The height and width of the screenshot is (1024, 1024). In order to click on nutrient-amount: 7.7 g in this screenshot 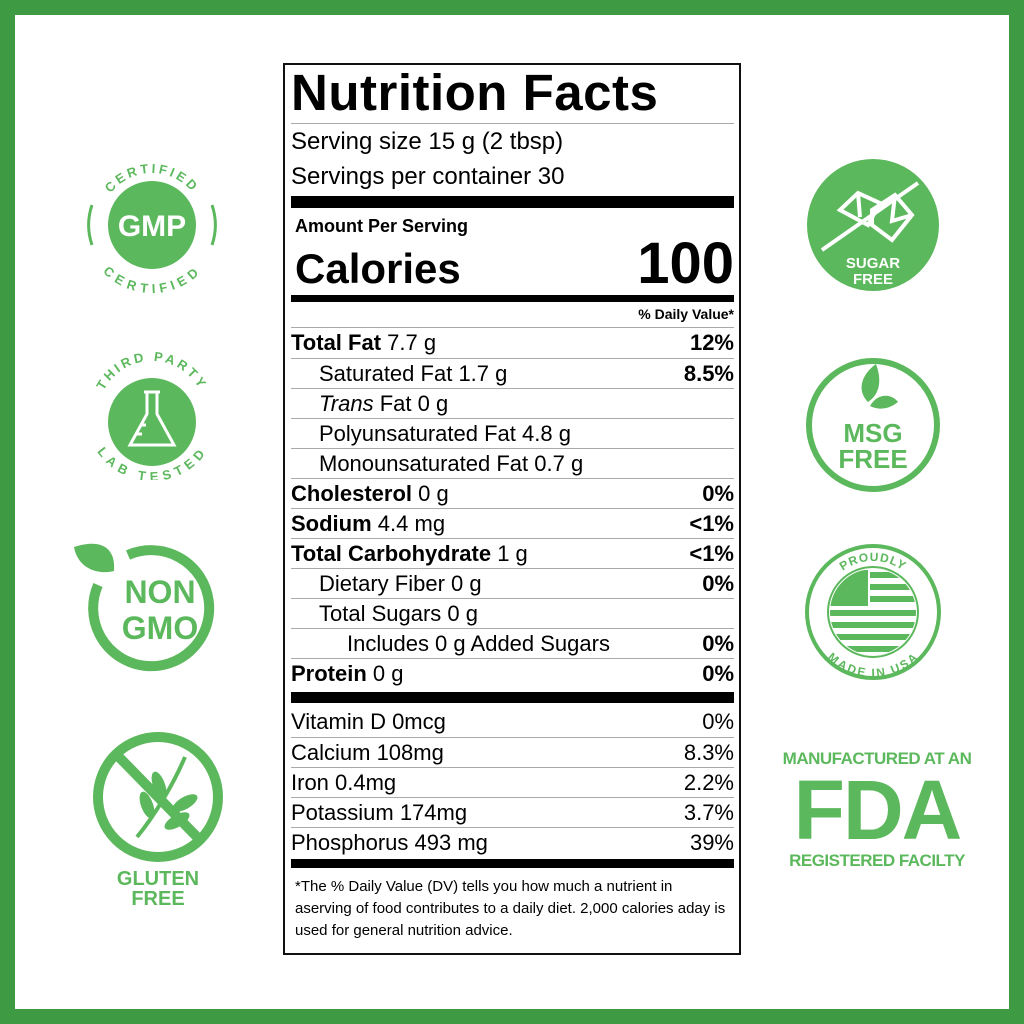, I will do `click(412, 342)`.